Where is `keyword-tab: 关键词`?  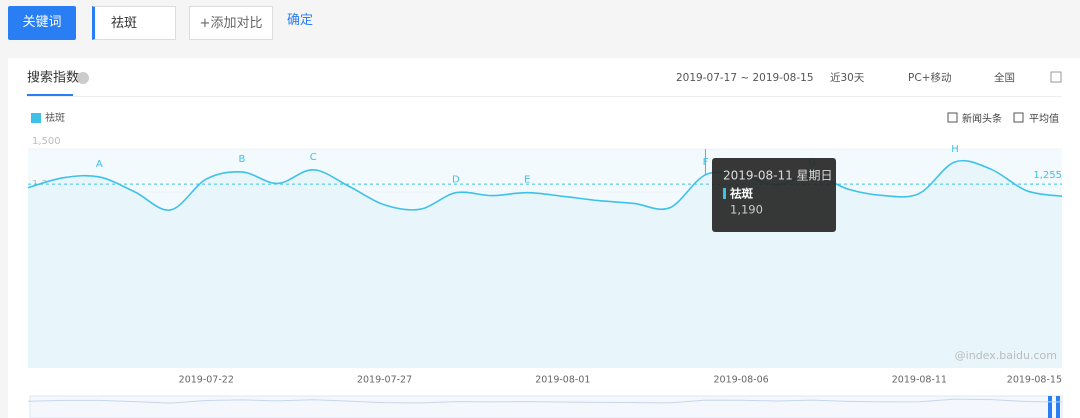
keyword-tab: 关键词 is located at coordinates (42, 23).